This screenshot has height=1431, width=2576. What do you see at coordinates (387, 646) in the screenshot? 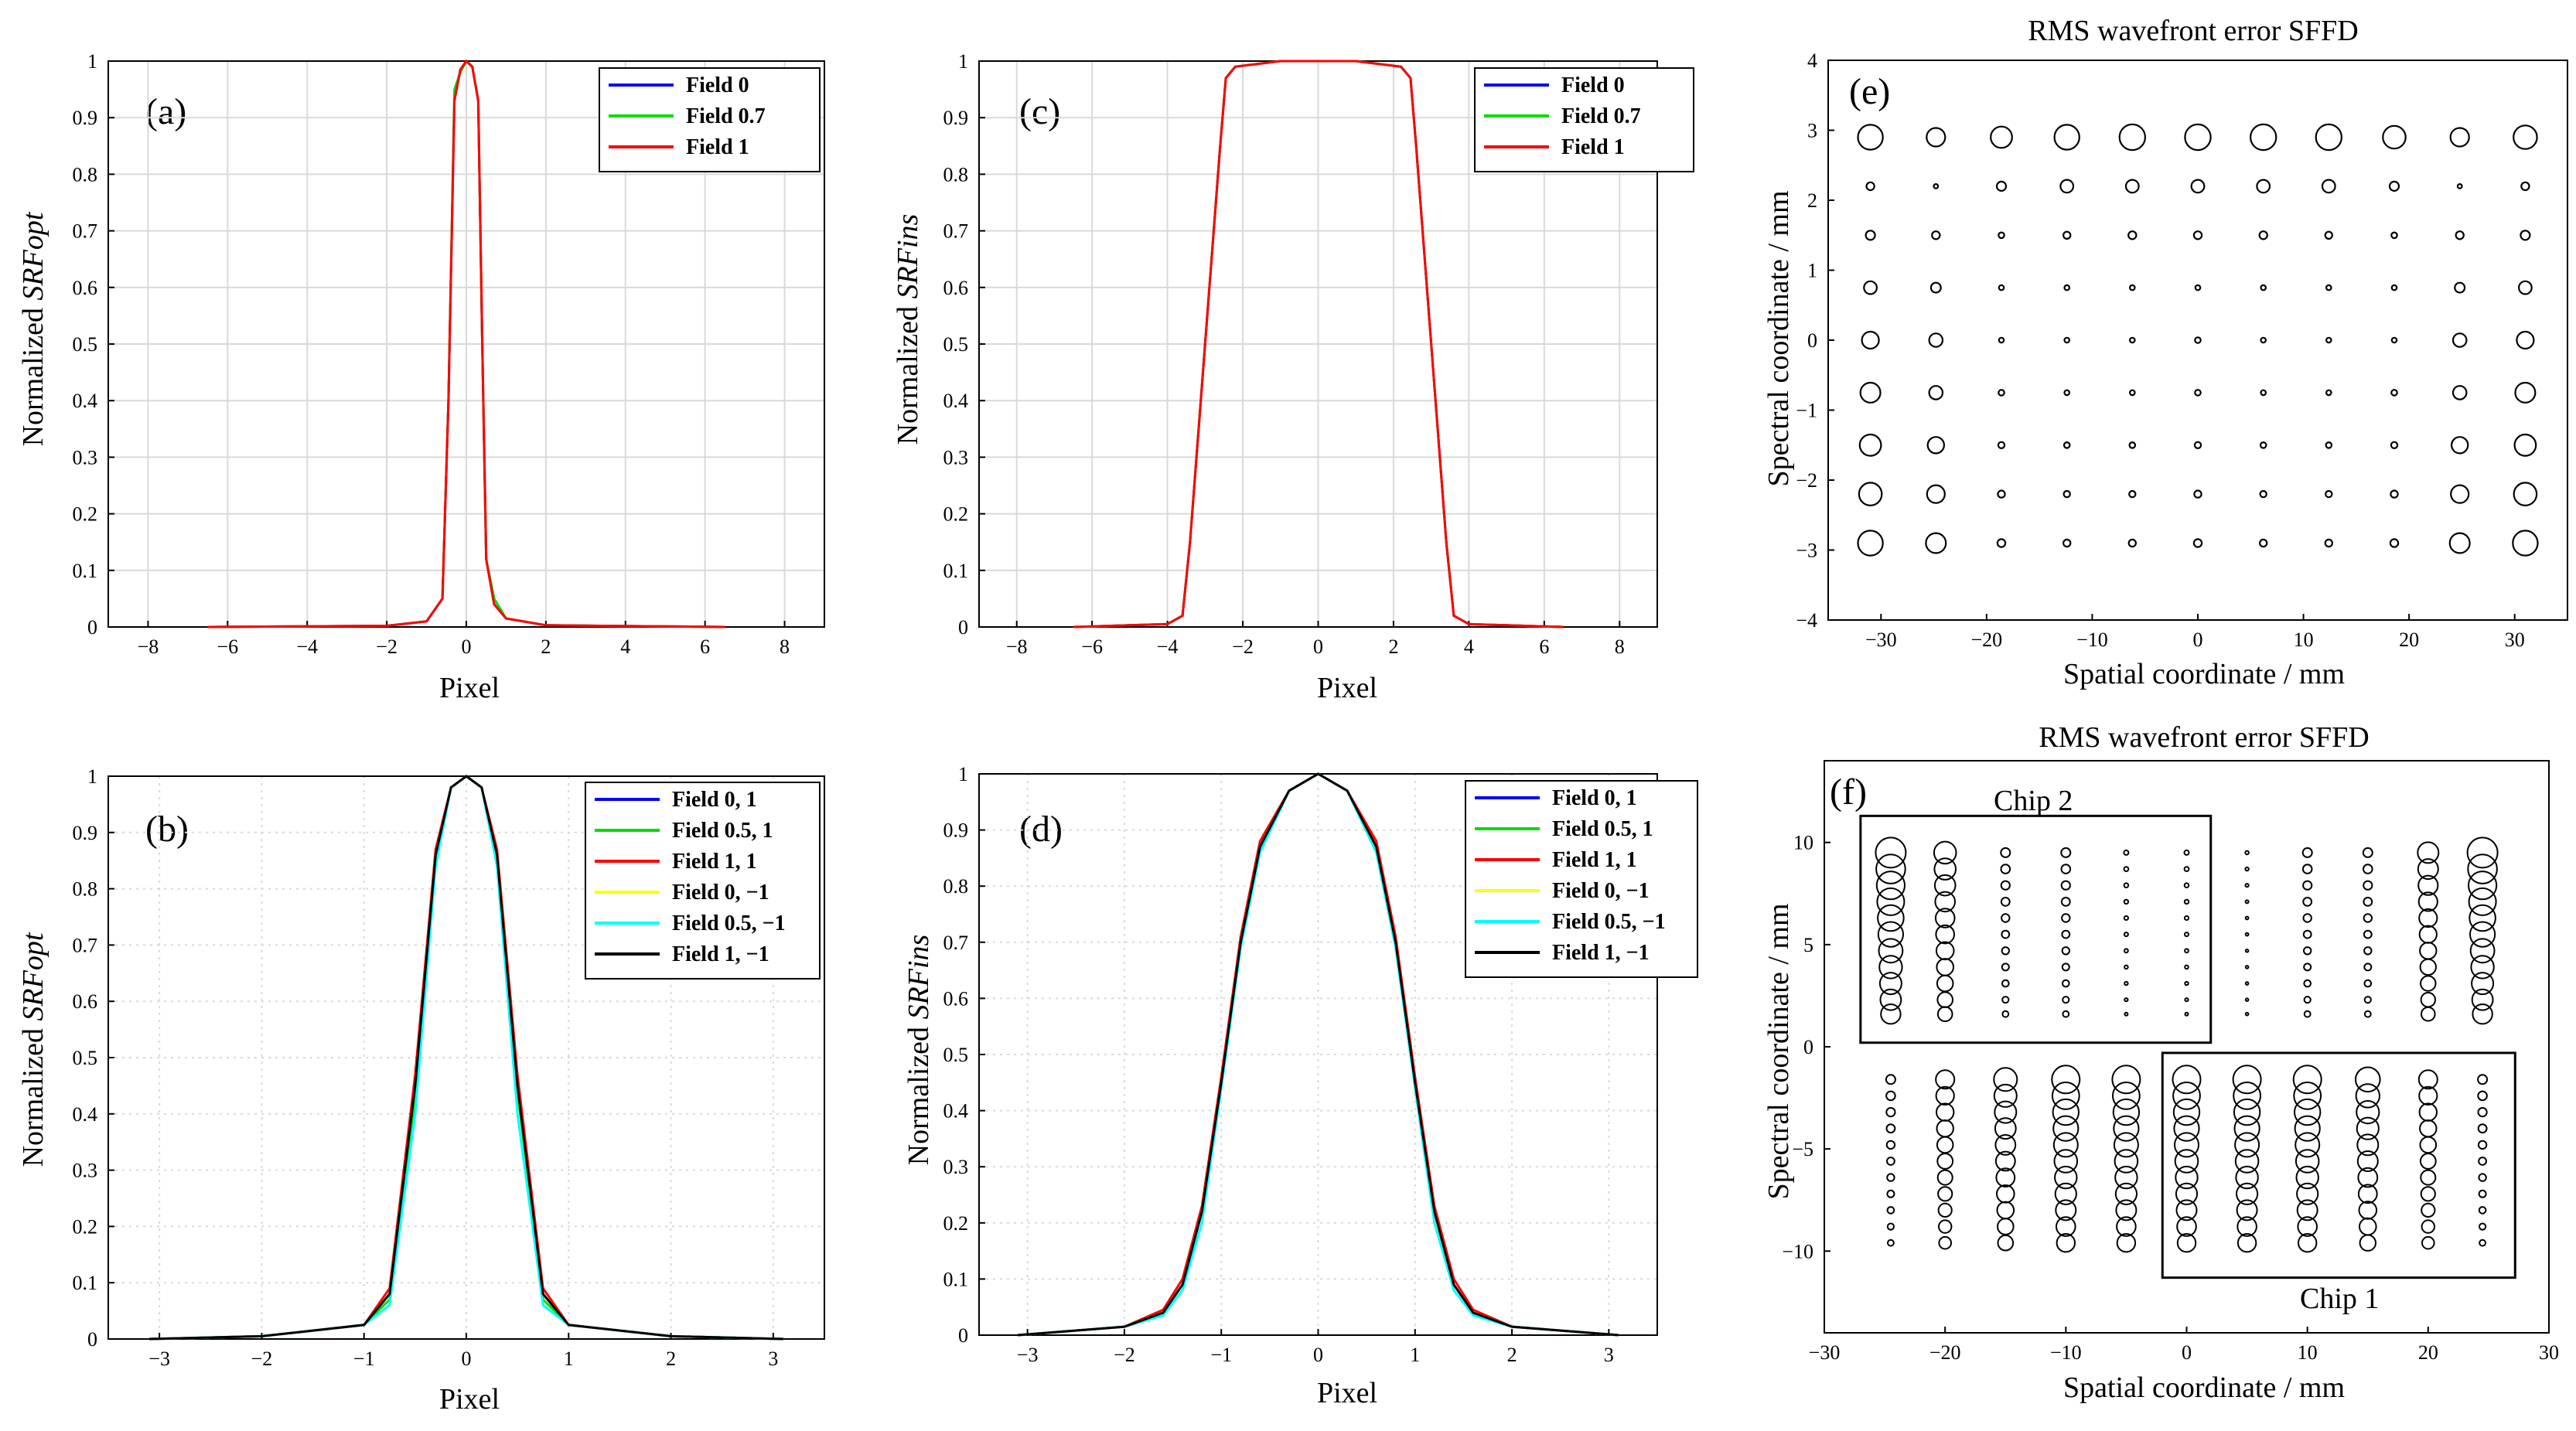
I see `x-tick-label: −2` at bounding box center [387, 646].